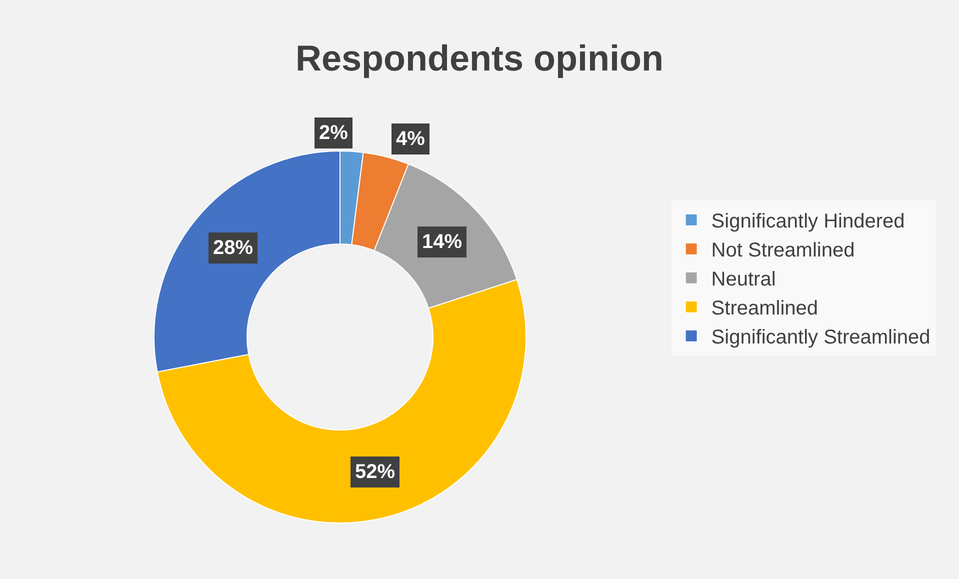  I want to click on data-label: 4%, so click(411, 139).